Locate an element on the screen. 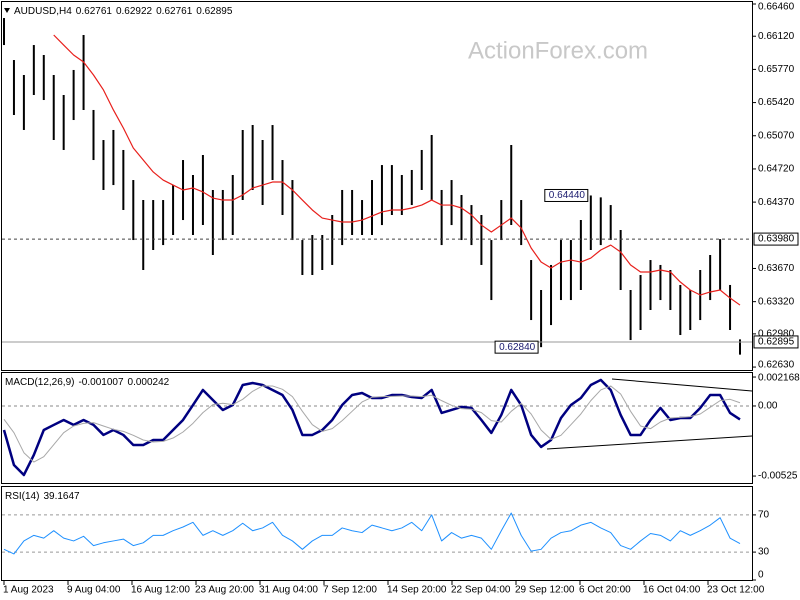  x-tick-label: 16 Oct 04:00 is located at coordinates (672, 590).